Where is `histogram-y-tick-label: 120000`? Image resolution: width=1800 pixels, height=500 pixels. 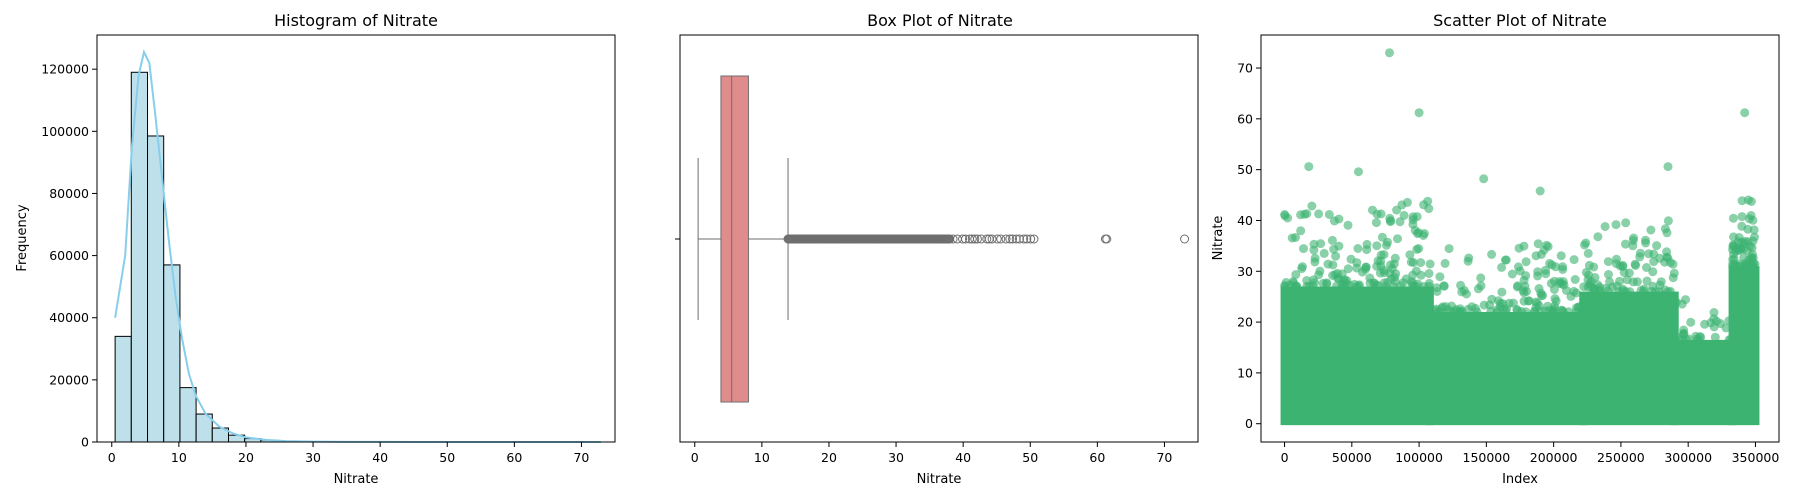 histogram-y-tick-label: 120000 is located at coordinates (65, 69).